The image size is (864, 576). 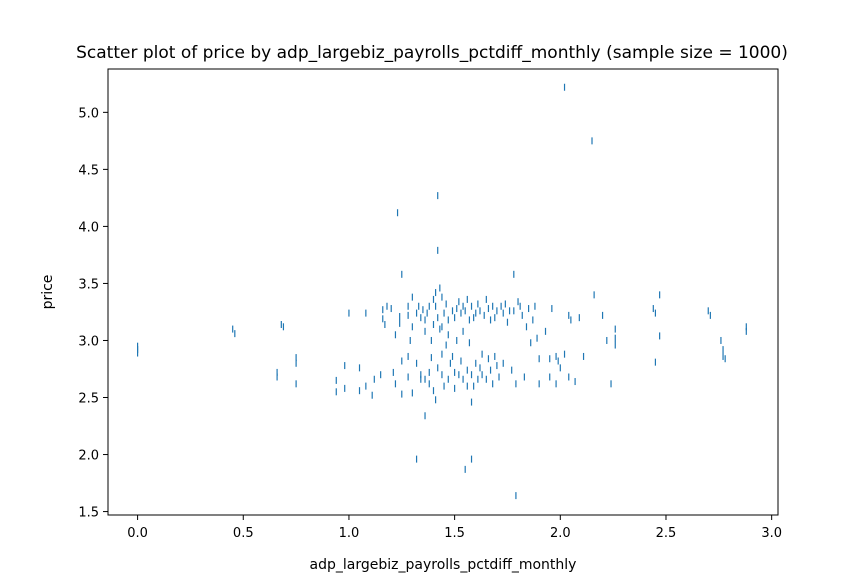 What do you see at coordinates (137, 533) in the screenshot?
I see `x-tick-label: 0.0` at bounding box center [137, 533].